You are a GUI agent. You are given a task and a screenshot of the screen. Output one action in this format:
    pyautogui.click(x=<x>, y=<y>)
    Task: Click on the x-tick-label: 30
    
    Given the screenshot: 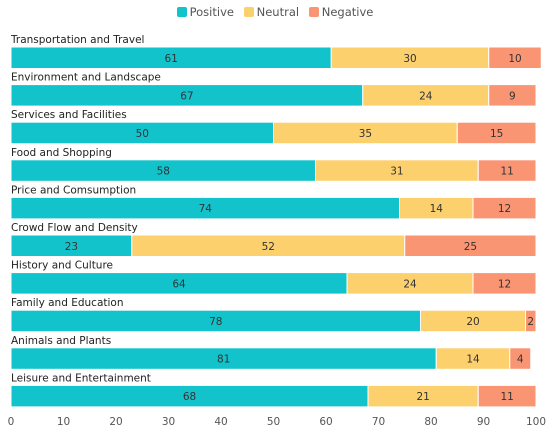 What is the action you would take?
    pyautogui.click(x=168, y=422)
    